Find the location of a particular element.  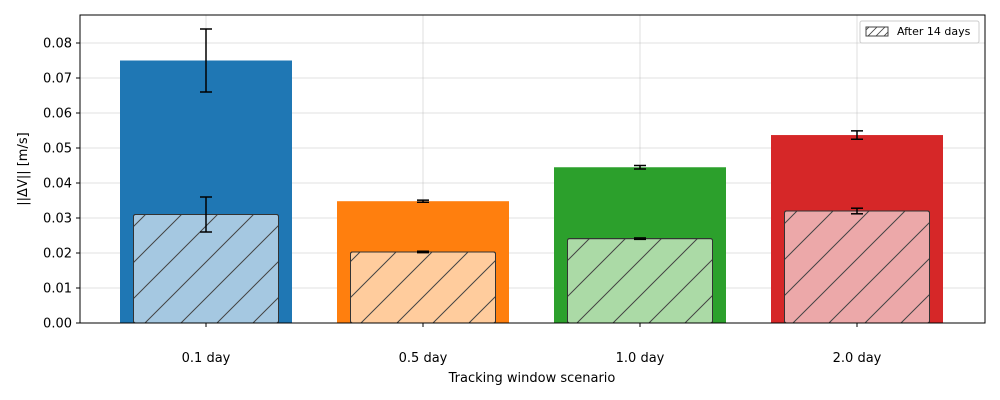

legend-label: After 14 days is located at coordinates (934, 31).